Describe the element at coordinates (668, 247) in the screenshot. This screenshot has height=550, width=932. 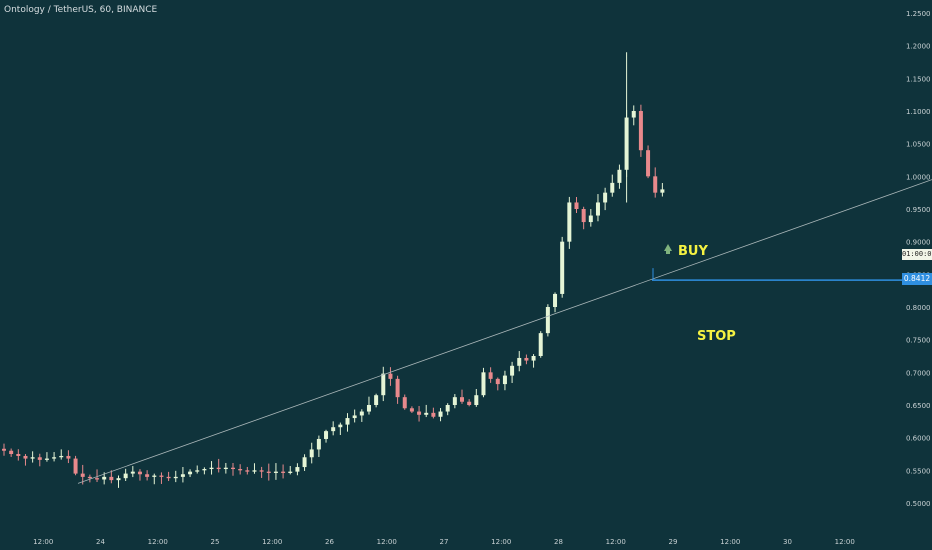
I see `arrow-up-icon` at that location.